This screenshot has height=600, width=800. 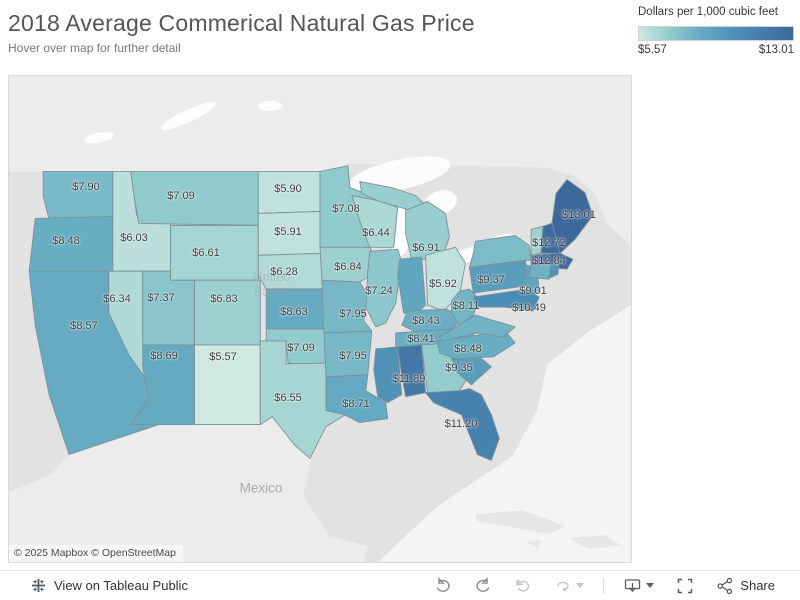 I want to click on price-label-sc: $9.35, so click(x=459, y=368).